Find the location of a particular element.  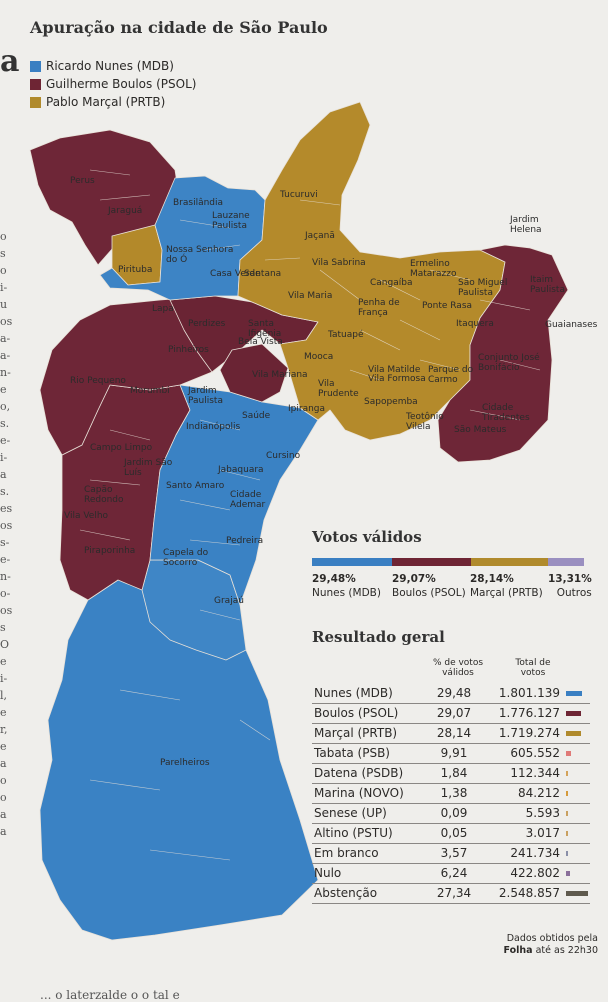

map-district-label: Perdizes is located at coordinates (207, 324).